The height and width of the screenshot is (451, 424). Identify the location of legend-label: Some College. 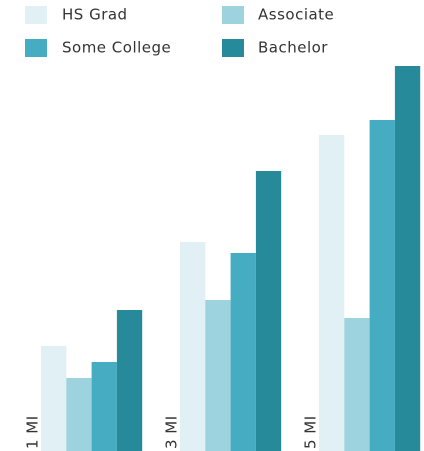
(116, 48).